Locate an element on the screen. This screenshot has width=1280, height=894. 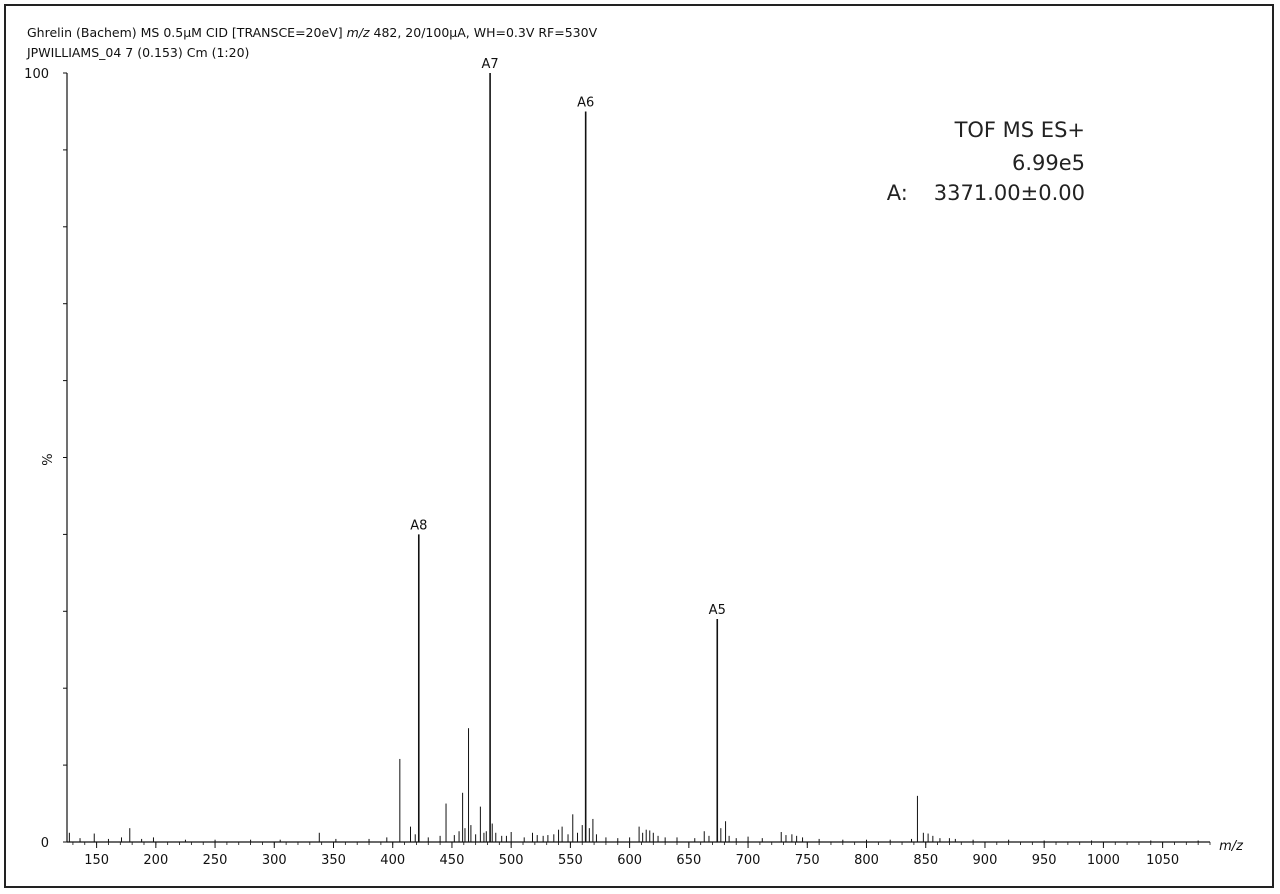
acquisition-mode: TOF MS ES+ is located at coordinates (1019, 130).